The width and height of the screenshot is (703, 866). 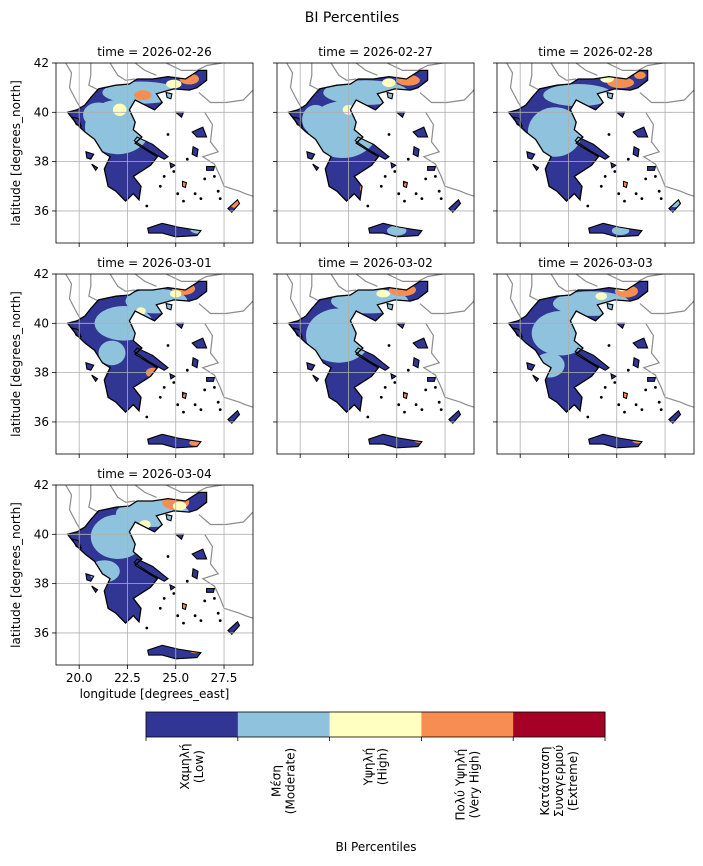 I want to click on colorbar-tick-label: Χαμηλή(Low), so click(x=192, y=767).